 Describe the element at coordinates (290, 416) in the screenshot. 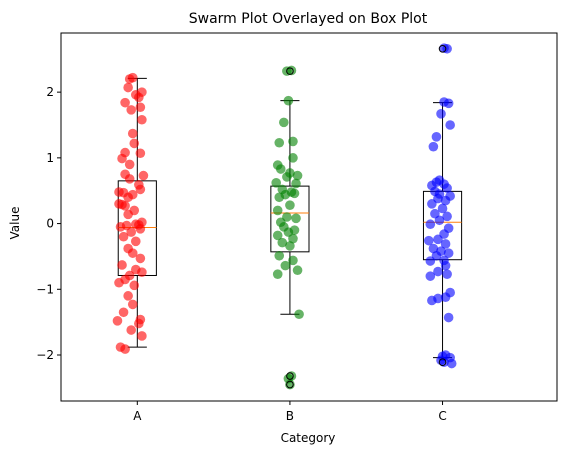

I see `x-tick-label-b: B` at that location.